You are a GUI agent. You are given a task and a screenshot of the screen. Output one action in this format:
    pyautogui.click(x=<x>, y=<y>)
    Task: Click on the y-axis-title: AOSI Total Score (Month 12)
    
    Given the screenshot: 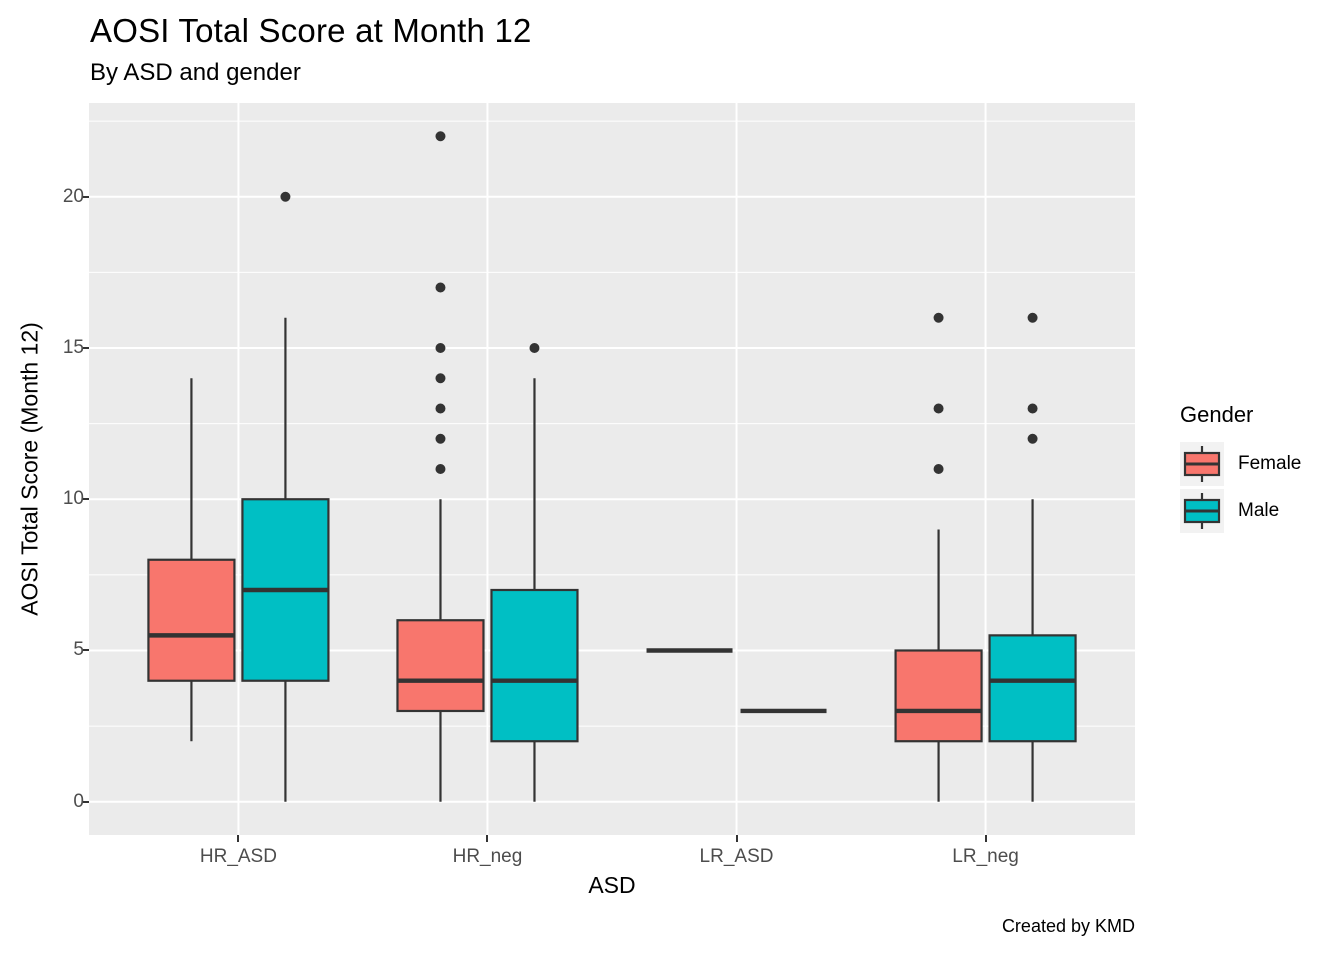 What is the action you would take?
    pyautogui.click(x=29, y=469)
    